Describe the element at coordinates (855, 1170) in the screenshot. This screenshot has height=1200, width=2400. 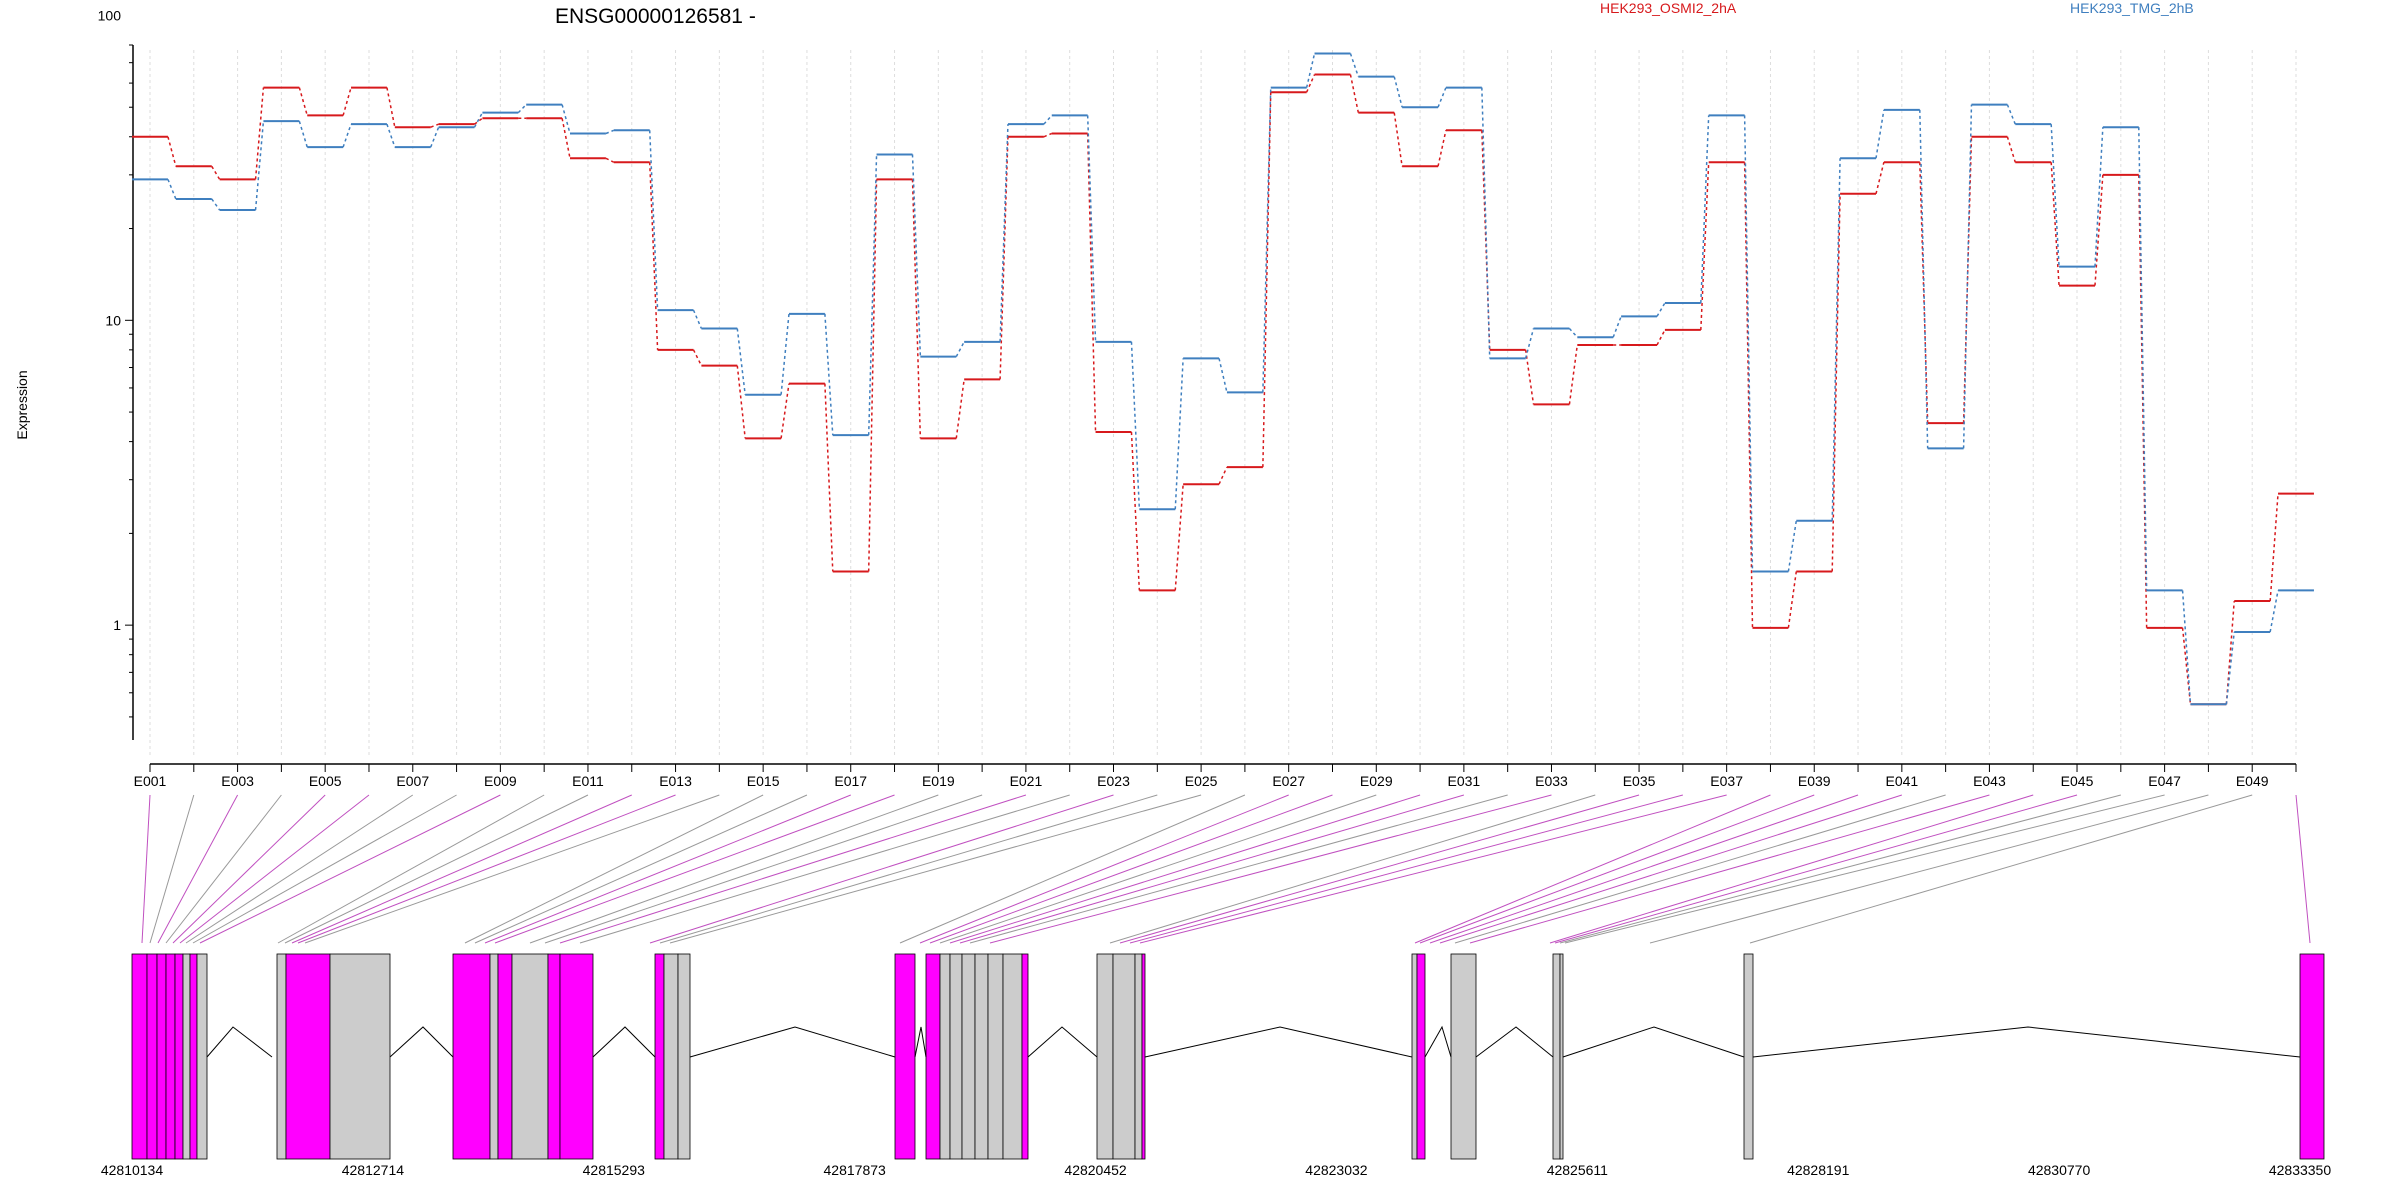
I see `coordinate-label: 42817873` at that location.